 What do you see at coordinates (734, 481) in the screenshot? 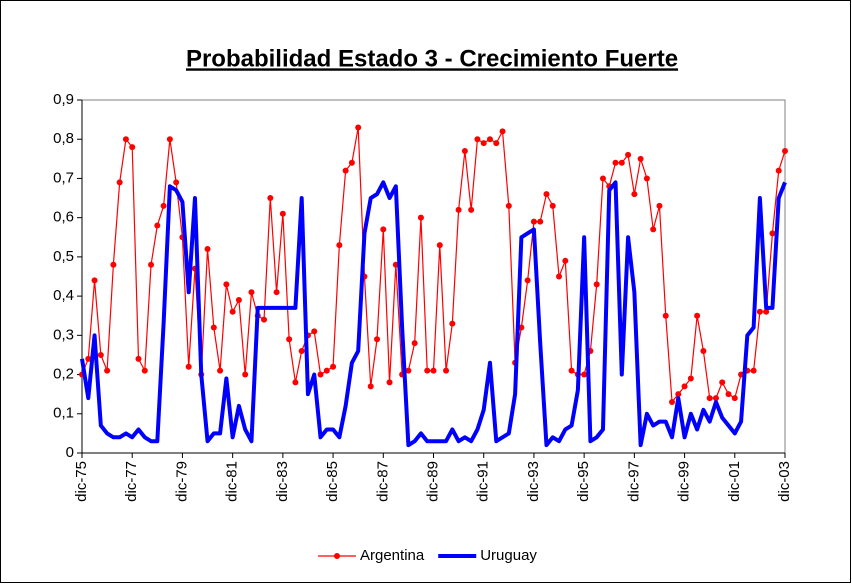
I see `x-tick-label: dic-01` at bounding box center [734, 481].